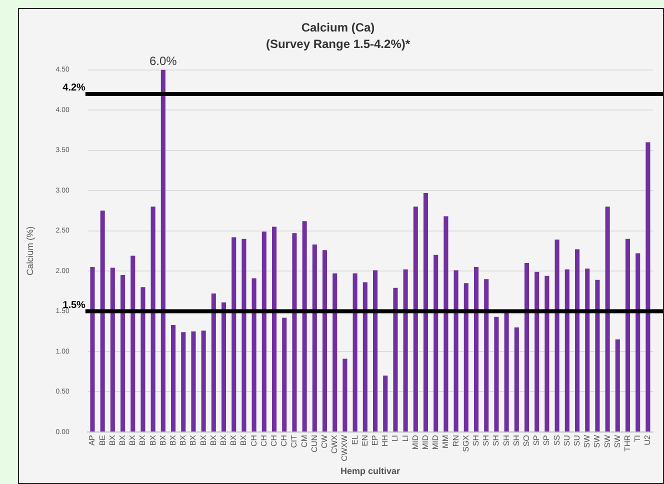  What do you see at coordinates (163, 61) in the screenshot?
I see `text: 6.0%` at bounding box center [163, 61].